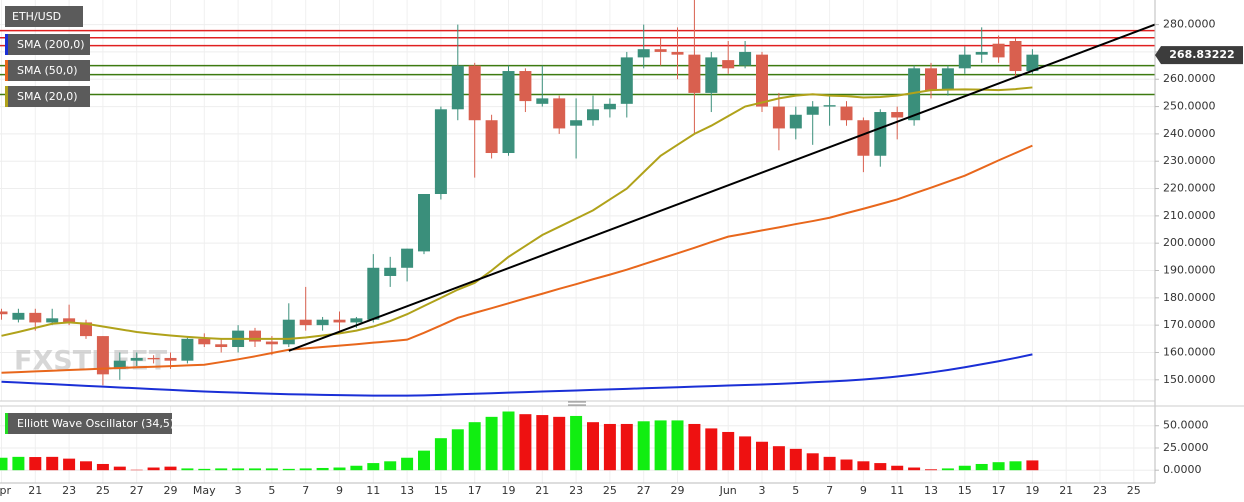  I want to click on y-tick-label: 0.0000, so click(1182, 469).